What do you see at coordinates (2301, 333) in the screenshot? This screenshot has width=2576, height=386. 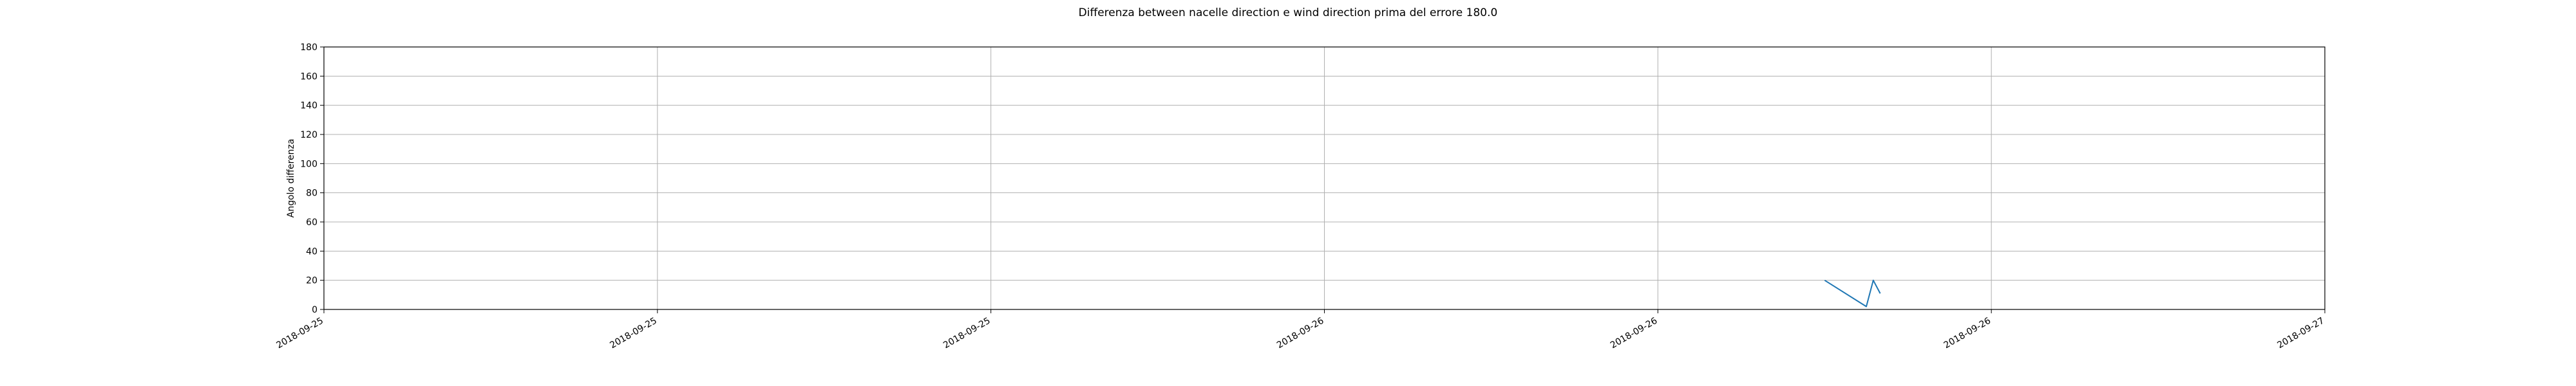 I see `x-tick-label: 2018-09-27` at bounding box center [2301, 333].